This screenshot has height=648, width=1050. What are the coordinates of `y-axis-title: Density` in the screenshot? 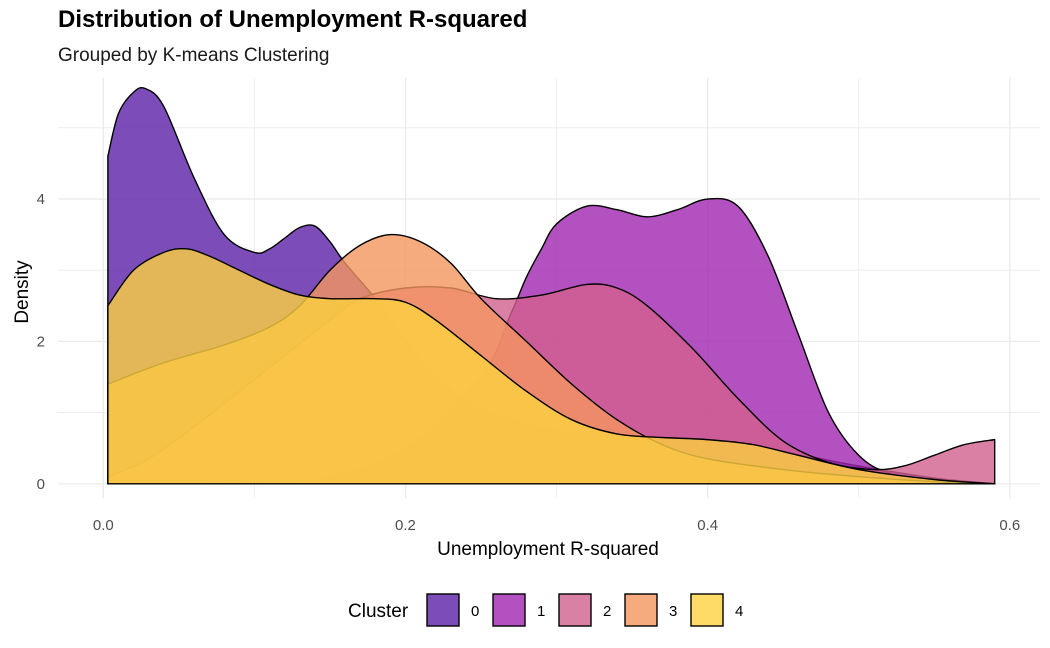 It's located at (22, 292).